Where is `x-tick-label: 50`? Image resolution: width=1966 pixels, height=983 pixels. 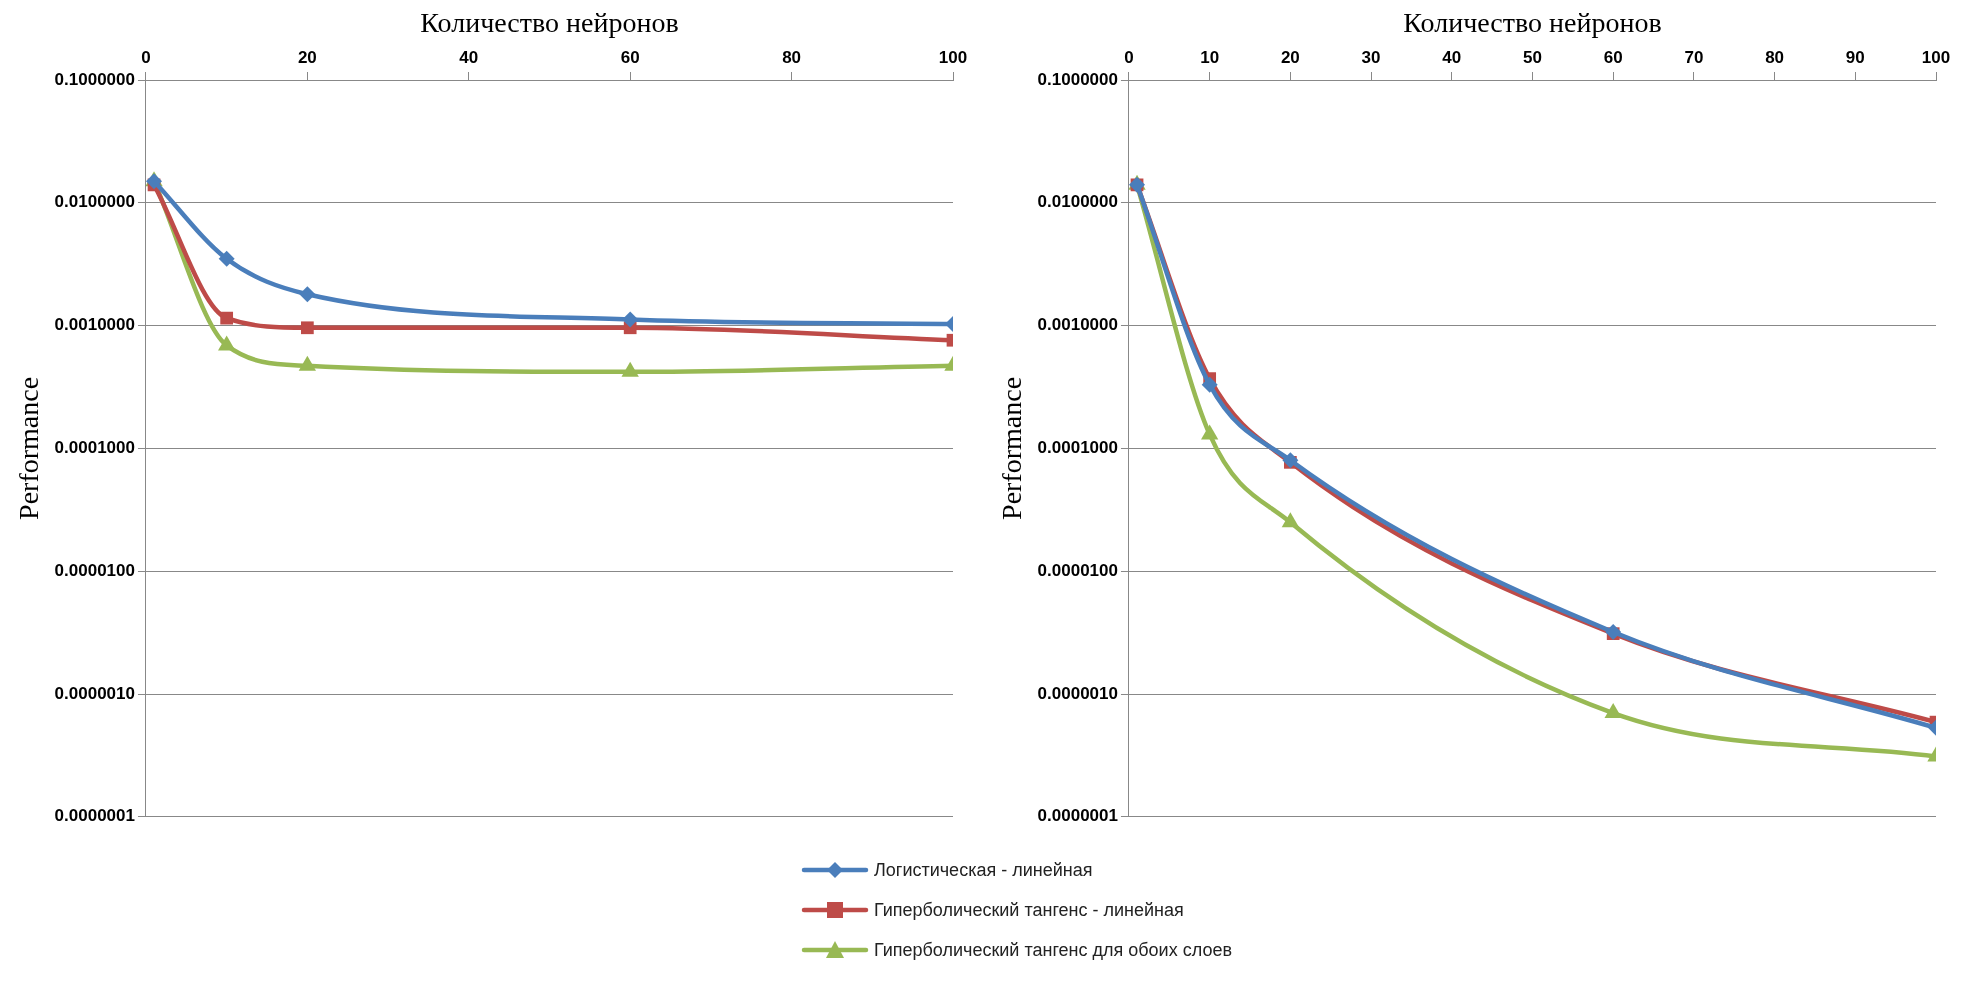 x-tick-label: 50 is located at coordinates (1532, 58).